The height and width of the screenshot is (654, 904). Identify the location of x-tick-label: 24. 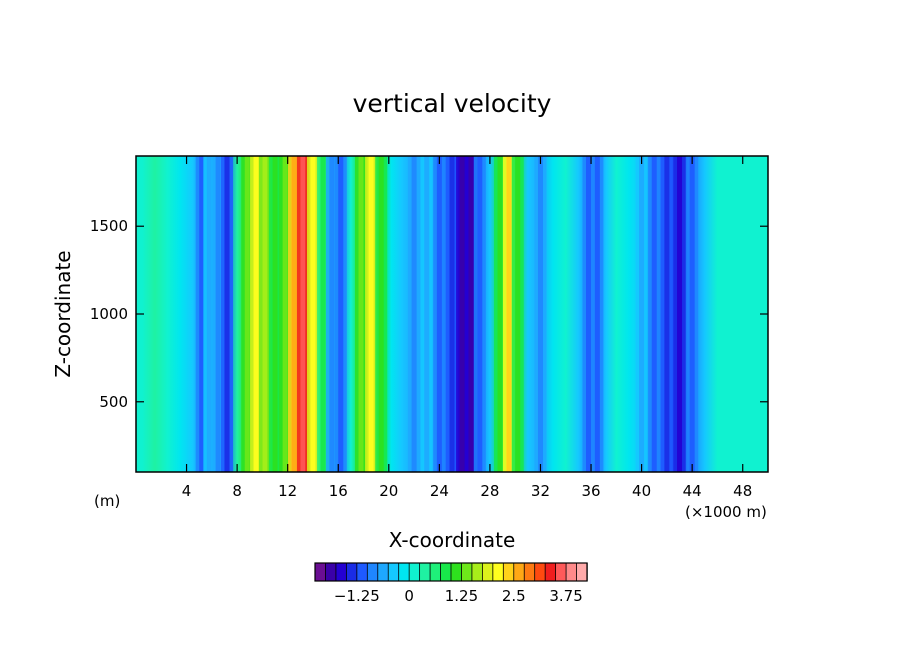
(439, 491).